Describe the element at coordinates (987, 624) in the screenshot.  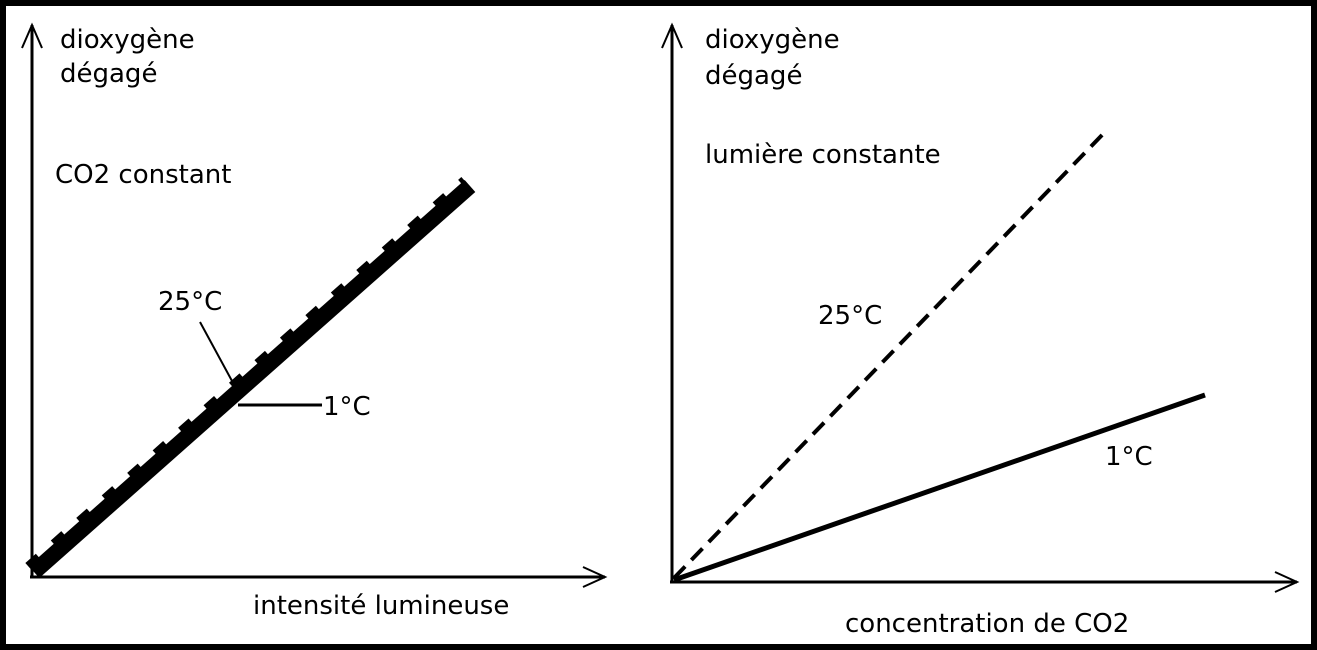
I see `x-axis-label: concentration de CO2` at that location.